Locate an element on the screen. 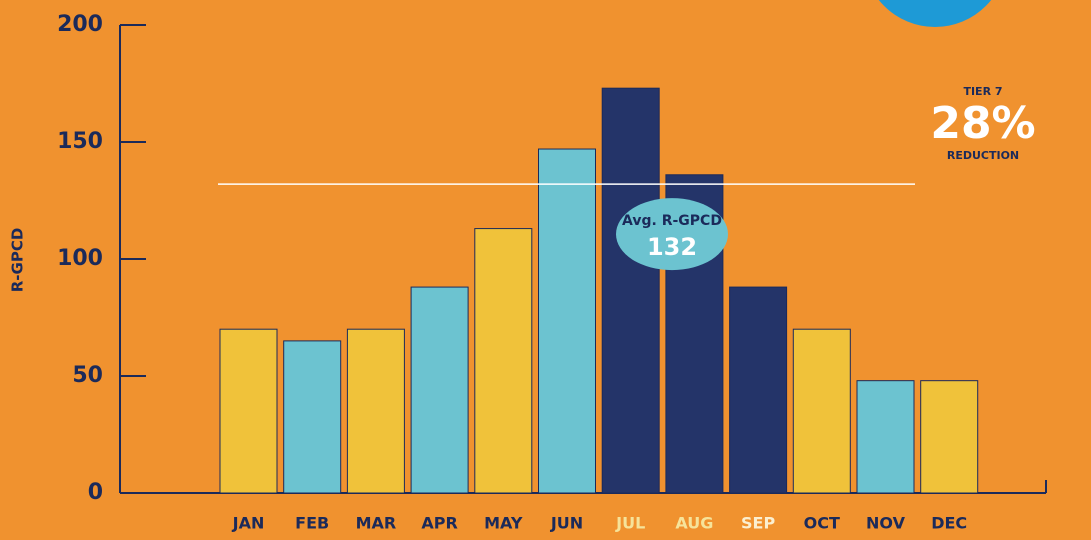 The image size is (1091, 540). x-tick-label: DEC is located at coordinates (949, 523).